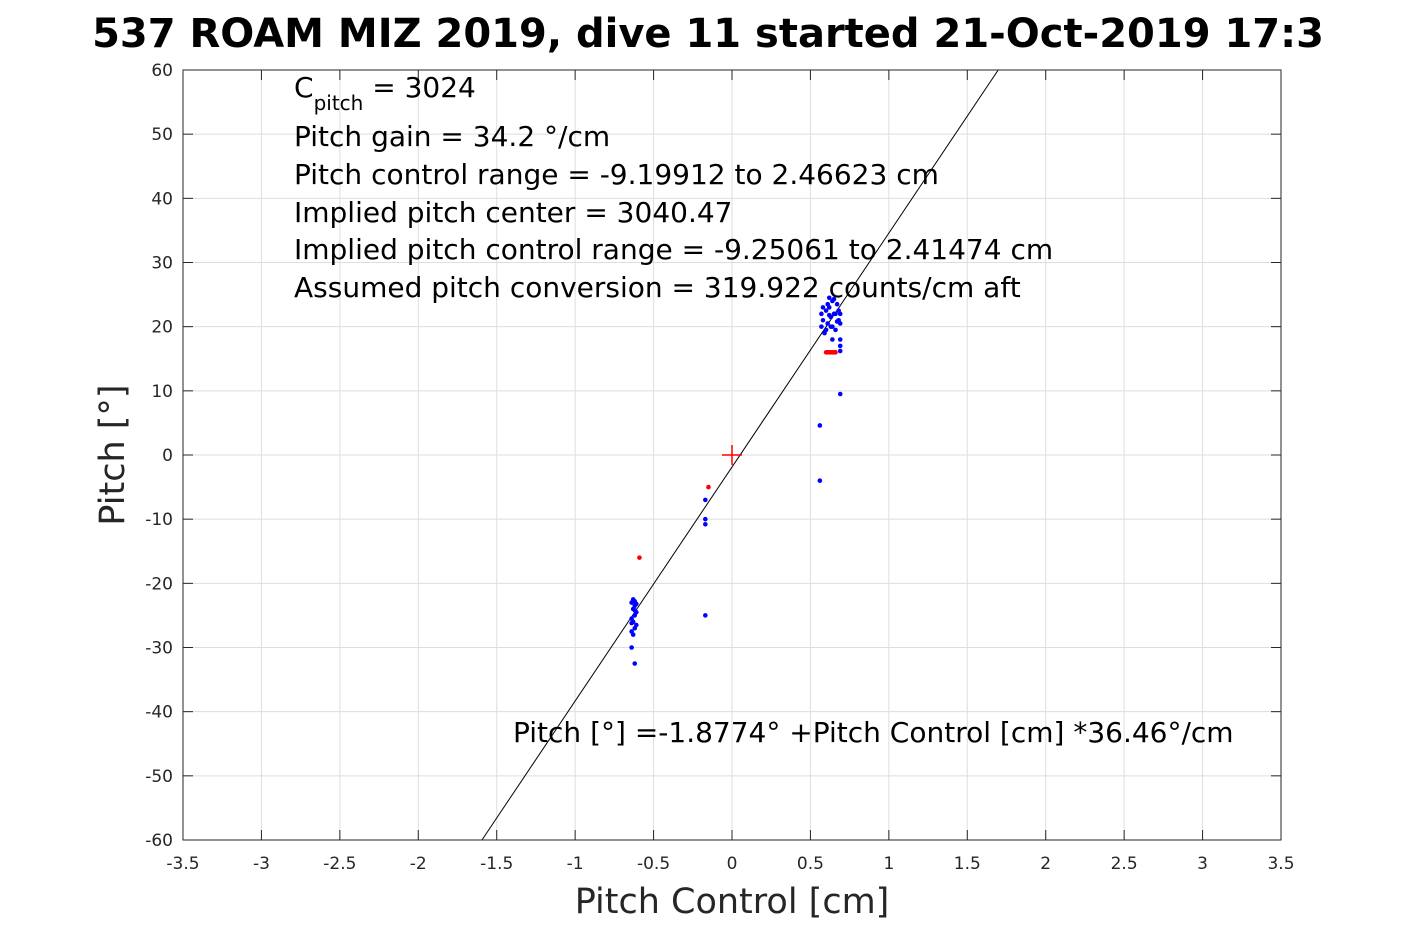 The height and width of the screenshot is (945, 1417). What do you see at coordinates (162, 328) in the screenshot?
I see `y-tick-label: 20` at bounding box center [162, 328].